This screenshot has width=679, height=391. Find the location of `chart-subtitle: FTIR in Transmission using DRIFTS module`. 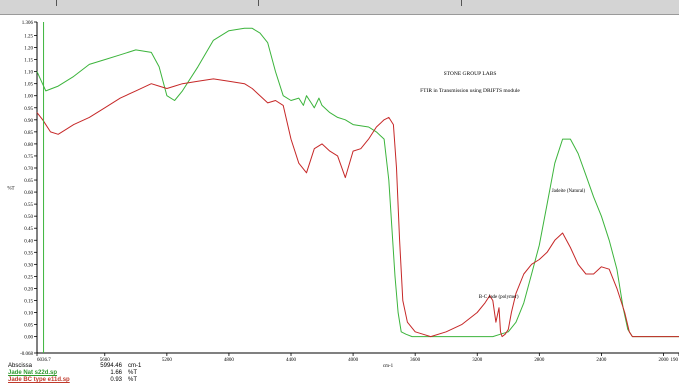

chart-subtitle: FTIR in Transmission using DRIFTS module is located at coordinates (470, 91).